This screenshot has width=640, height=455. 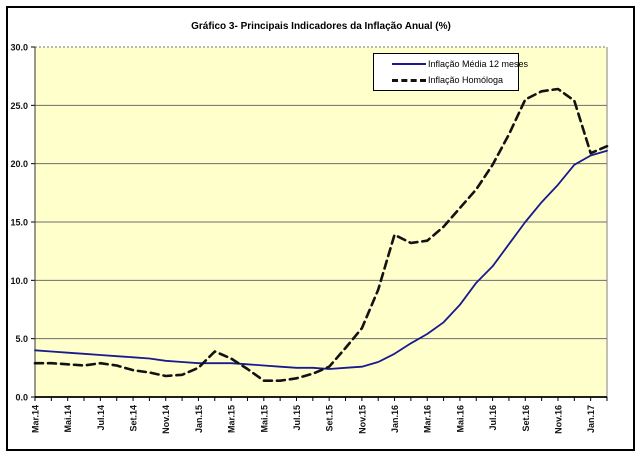 What do you see at coordinates (134, 418) in the screenshot?
I see `x-tick-label: Set.14` at bounding box center [134, 418].